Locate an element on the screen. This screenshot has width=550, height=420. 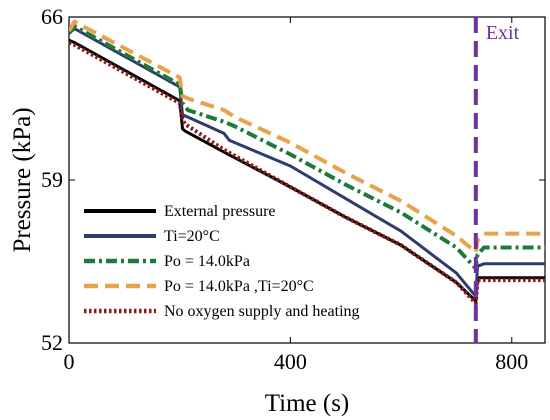
annotation-group: Exit is located at coordinates (496, 180).